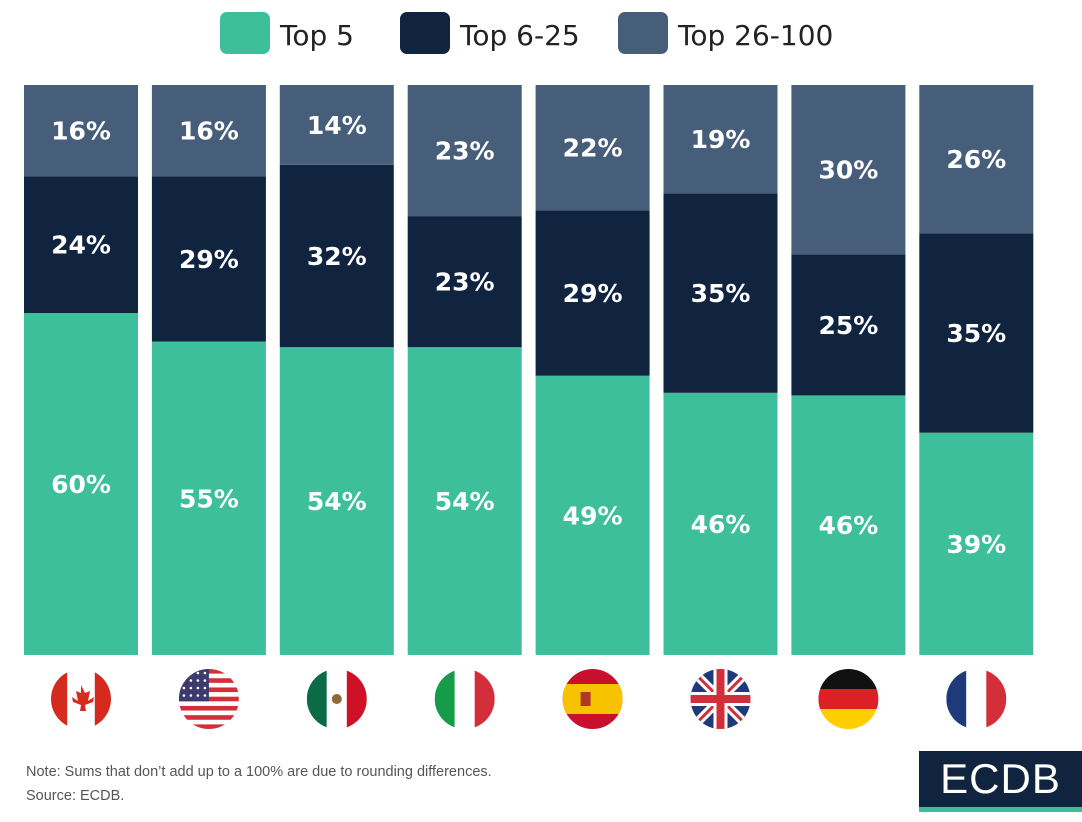  I want to click on data-label: 55%, so click(209, 498).